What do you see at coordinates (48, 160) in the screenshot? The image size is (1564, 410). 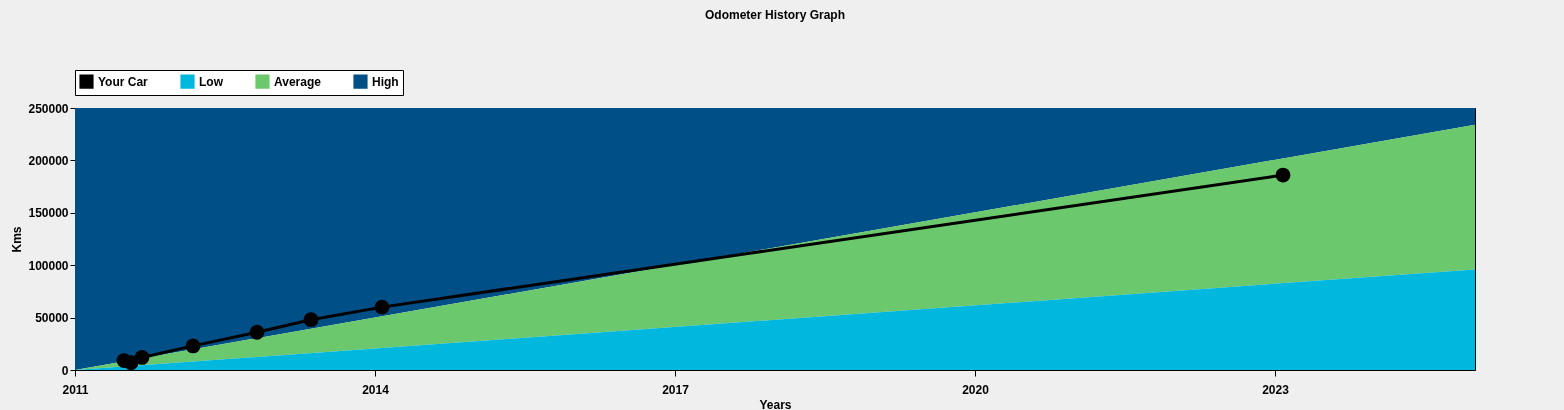 I see `y-tick-label: 200000` at bounding box center [48, 160].